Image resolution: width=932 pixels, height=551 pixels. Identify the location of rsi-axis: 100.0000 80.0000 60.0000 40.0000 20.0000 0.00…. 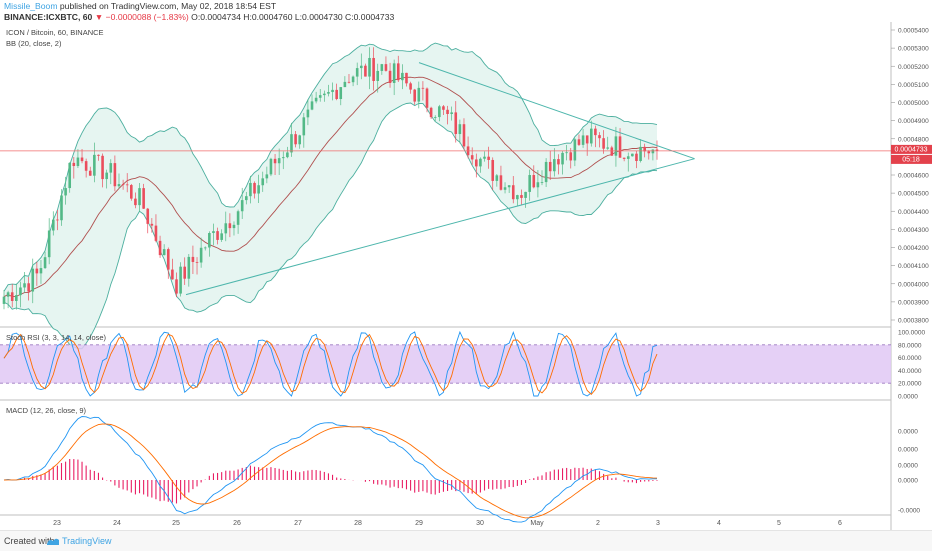
(911, 365).